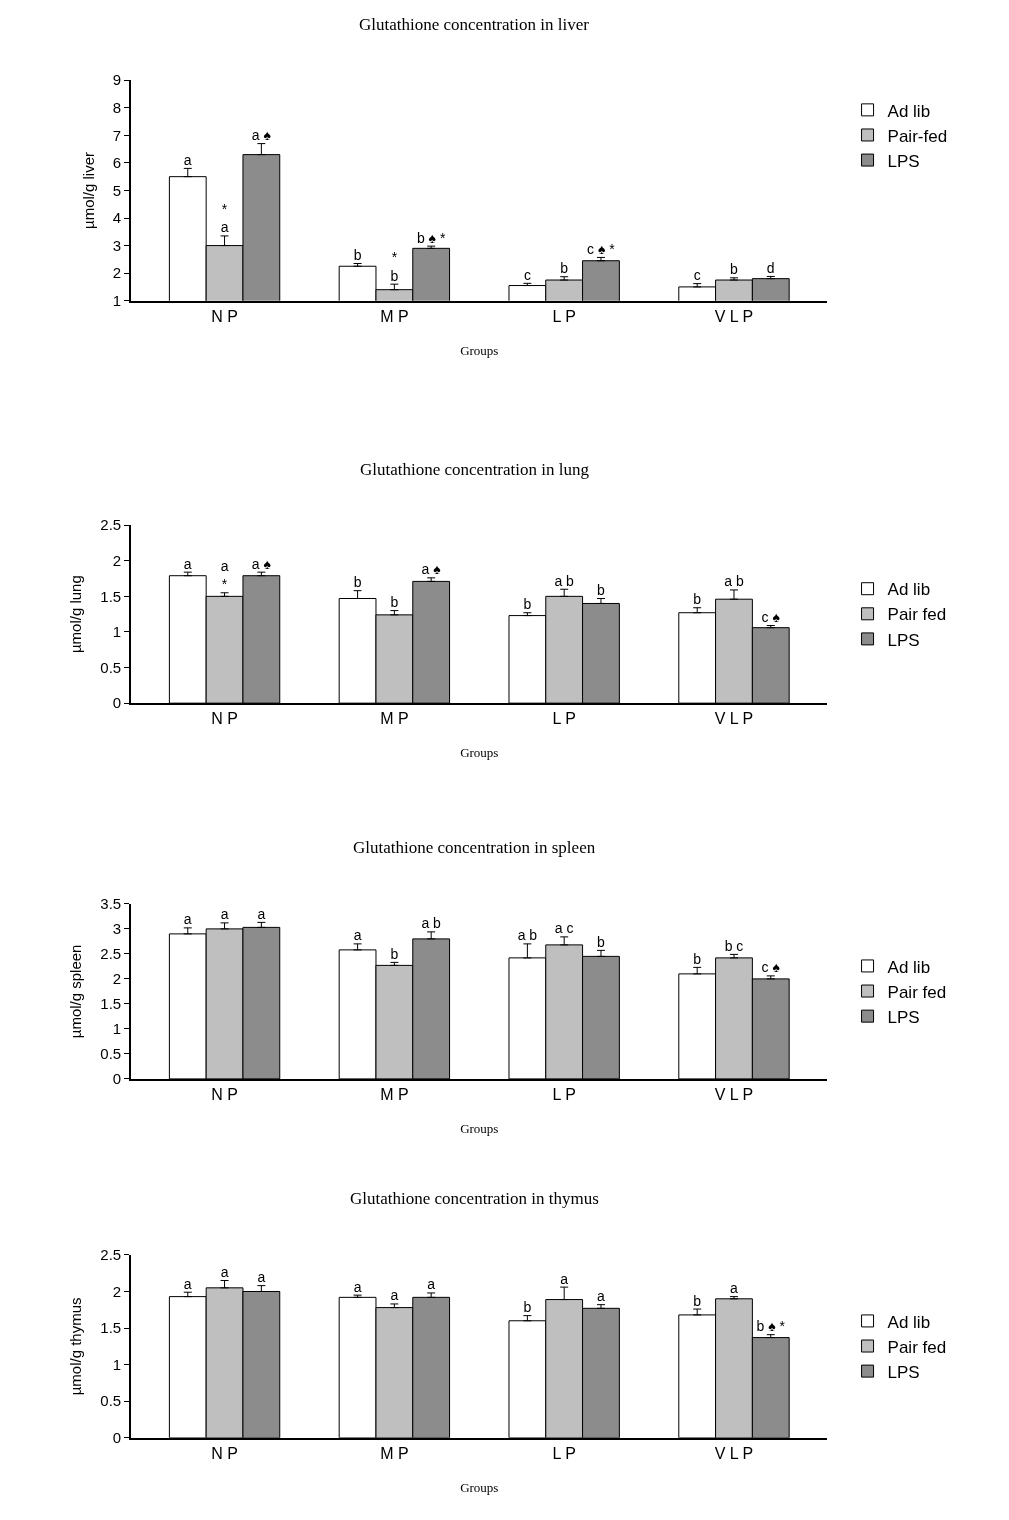  I want to click on data-label: d, so click(770, 267).